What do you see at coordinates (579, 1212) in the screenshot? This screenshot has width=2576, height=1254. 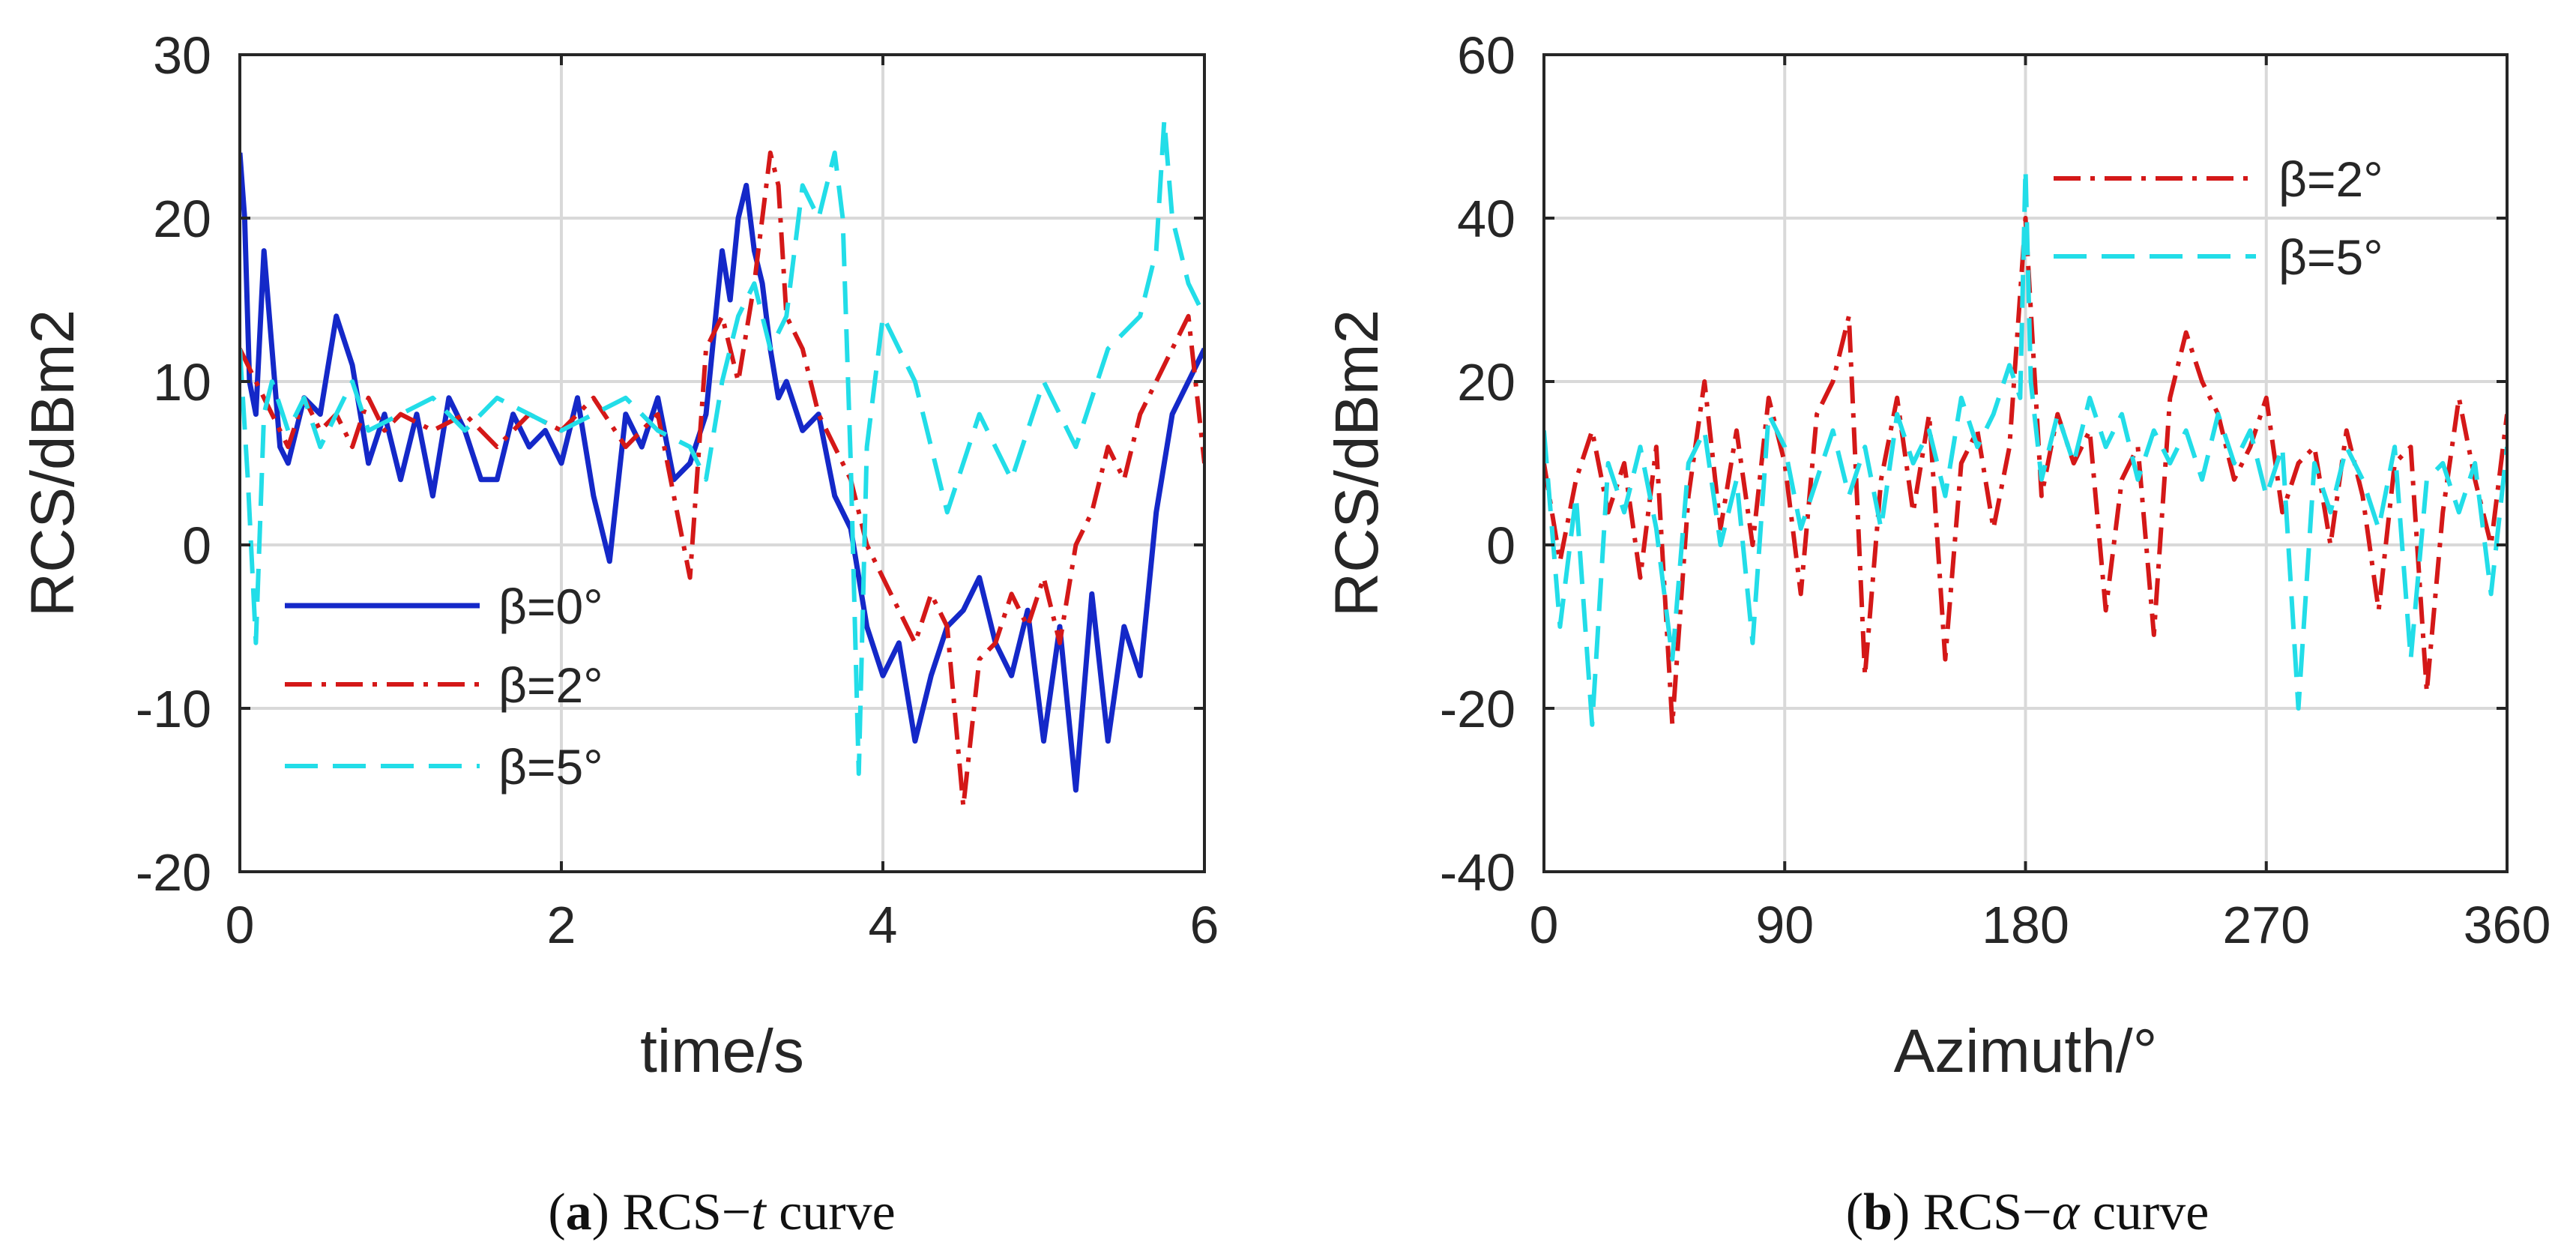 I see `caption-panel-letter: a` at bounding box center [579, 1212].